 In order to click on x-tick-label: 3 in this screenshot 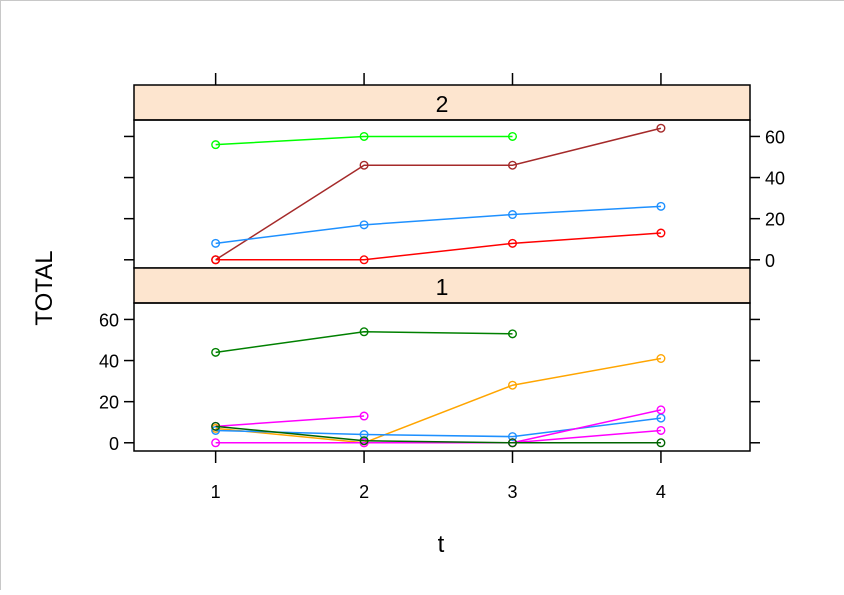, I will do `click(512, 492)`.